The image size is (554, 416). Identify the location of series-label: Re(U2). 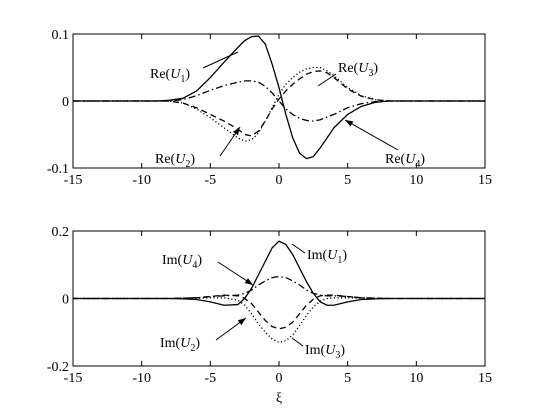
(175, 161).